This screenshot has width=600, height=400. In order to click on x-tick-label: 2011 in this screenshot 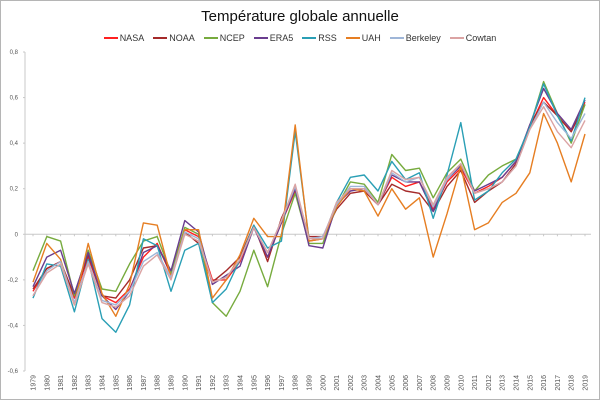, I will do `click(475, 382)`.